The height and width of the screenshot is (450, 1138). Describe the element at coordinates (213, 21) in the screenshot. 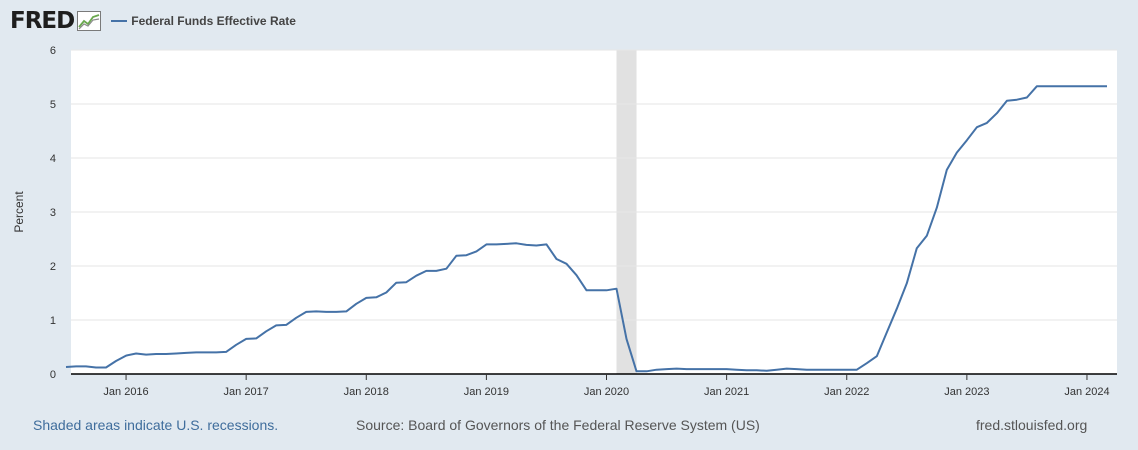

I see `legend-series-label: Federal Funds Effective Rate` at that location.